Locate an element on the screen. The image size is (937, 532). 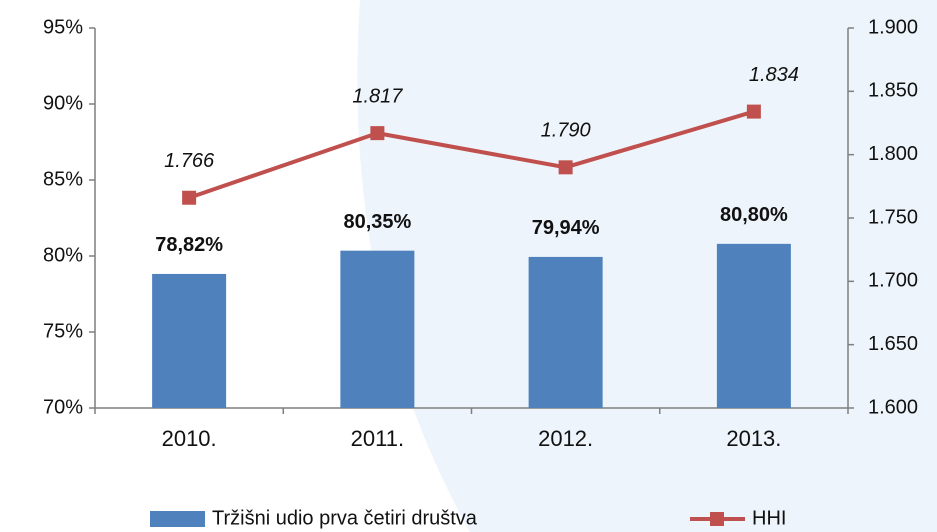
y-tick-label: 95% is located at coordinates (63, 27).